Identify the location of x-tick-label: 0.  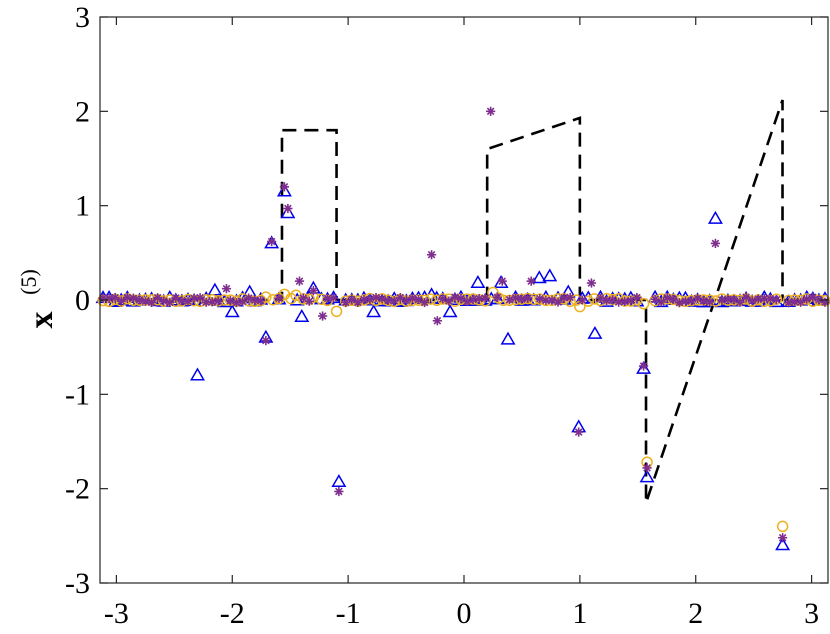
(464, 613).